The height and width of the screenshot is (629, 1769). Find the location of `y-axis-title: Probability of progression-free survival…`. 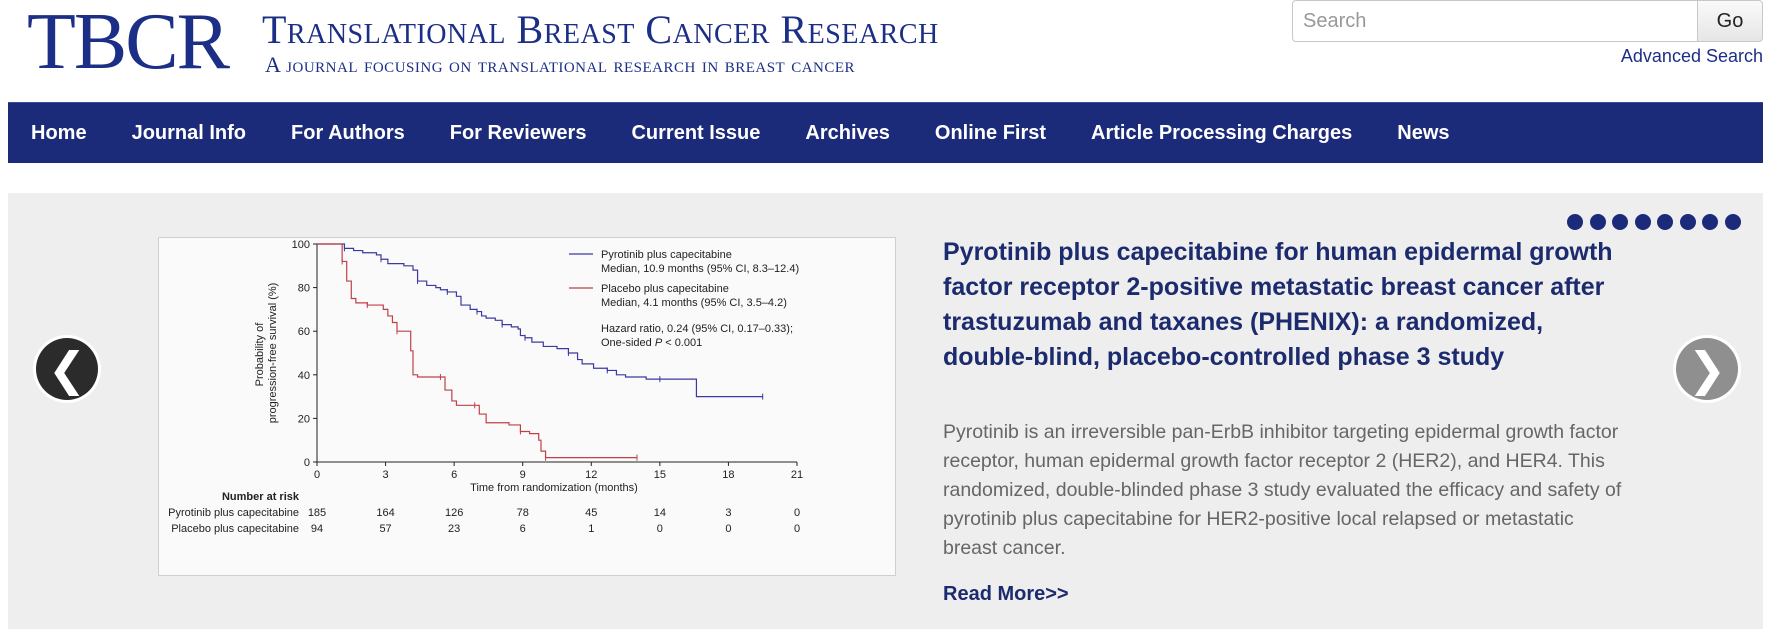

y-axis-title: Probability of progression-free survival… is located at coordinates (266, 353).